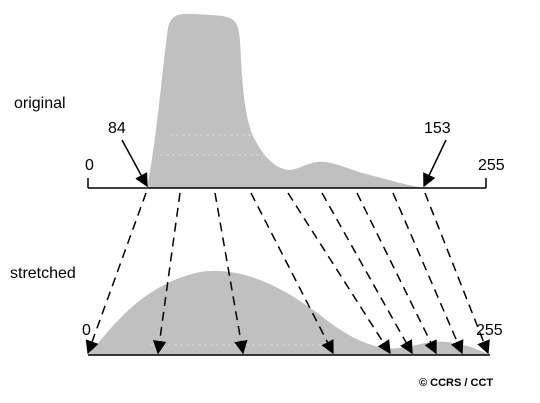 This screenshot has width=540, height=403. Describe the element at coordinates (43, 273) in the screenshot. I see `stretched-label: stretched` at that location.